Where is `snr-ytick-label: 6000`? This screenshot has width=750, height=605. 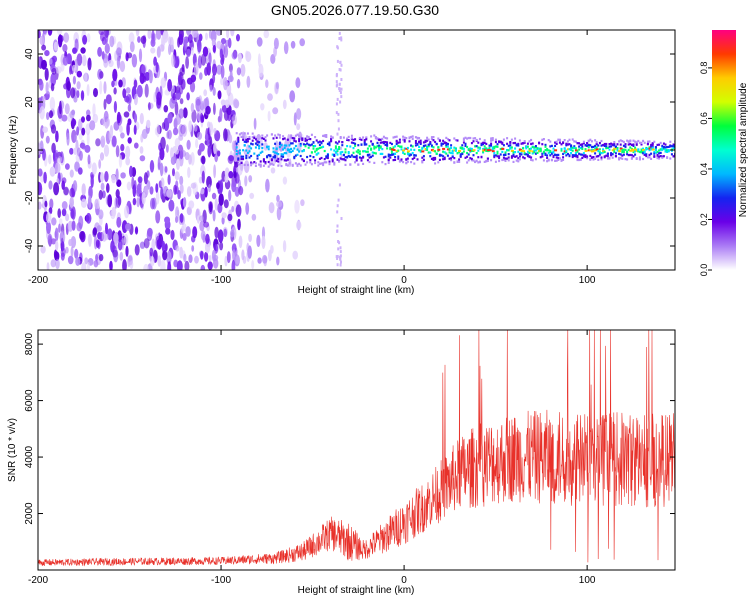 snr-ytick-label: 6000 is located at coordinates (29, 400).